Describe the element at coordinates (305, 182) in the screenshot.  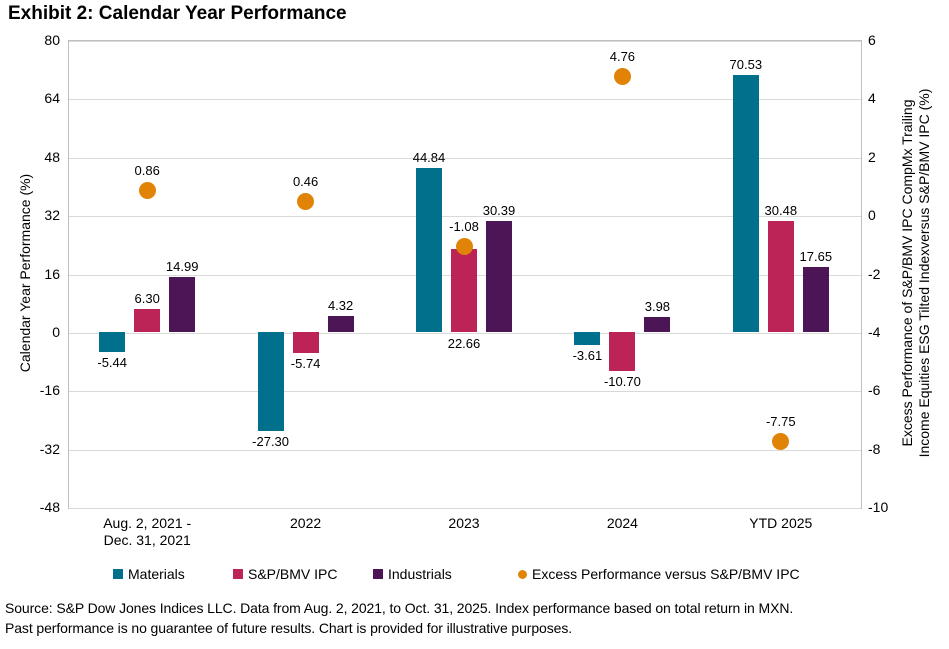
I see `excess-value-label: 0.46` at that location.